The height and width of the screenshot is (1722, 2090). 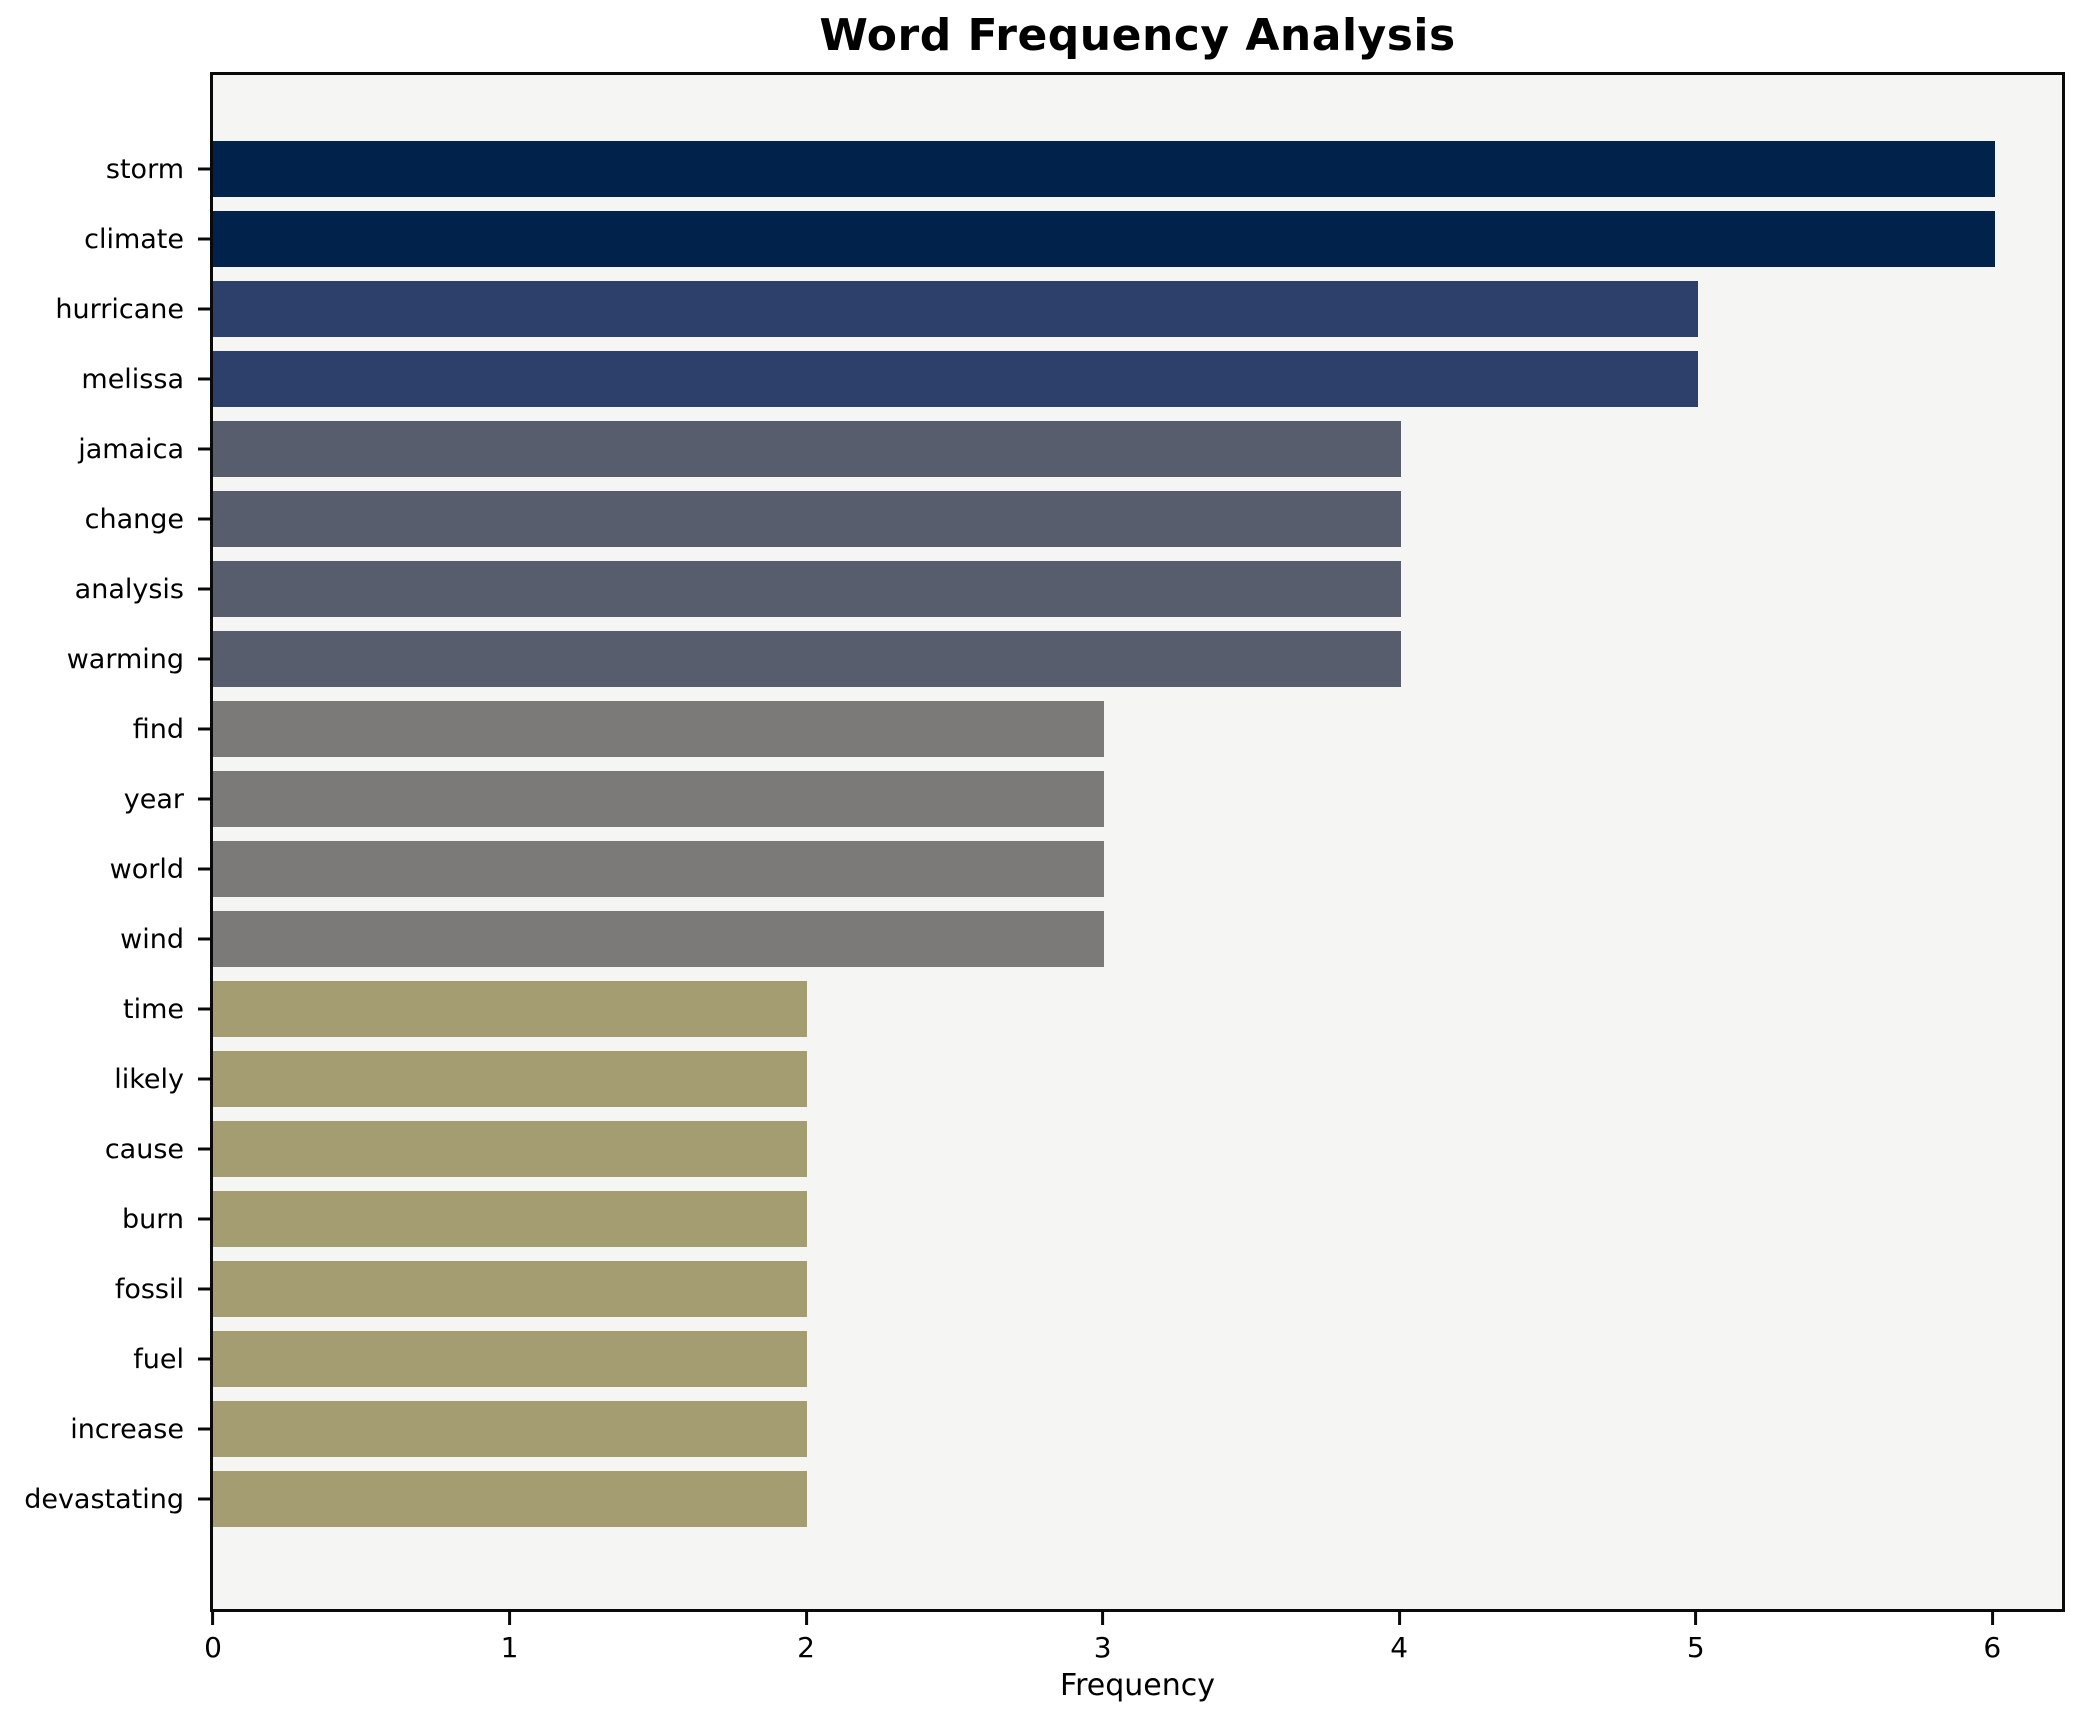 What do you see at coordinates (659, 939) in the screenshot?
I see `bar-wind` at bounding box center [659, 939].